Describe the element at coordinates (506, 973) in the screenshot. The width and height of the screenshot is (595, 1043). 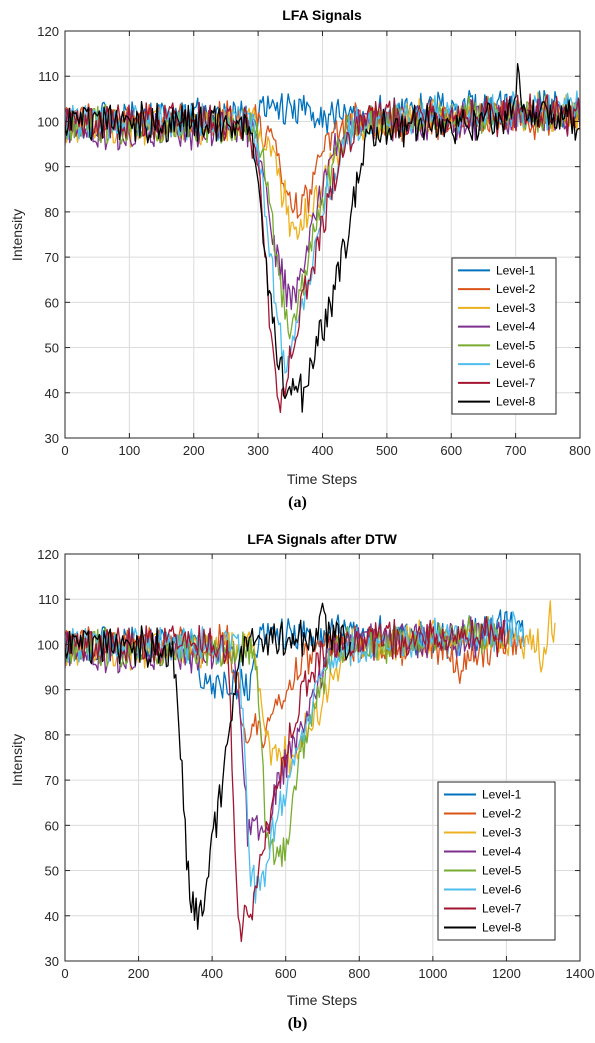
I see `x-tick-label: 1200` at that location.